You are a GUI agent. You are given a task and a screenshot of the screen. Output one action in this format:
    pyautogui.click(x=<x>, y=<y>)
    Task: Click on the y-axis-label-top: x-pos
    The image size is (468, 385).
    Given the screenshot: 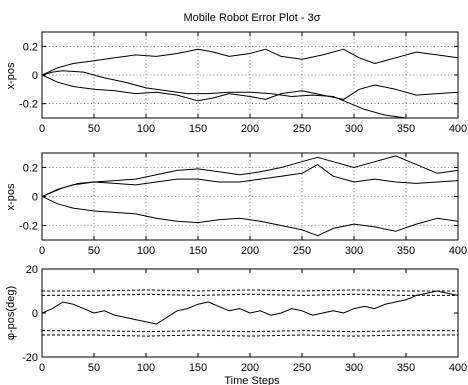 What is the action you would take?
    pyautogui.click(x=11, y=75)
    